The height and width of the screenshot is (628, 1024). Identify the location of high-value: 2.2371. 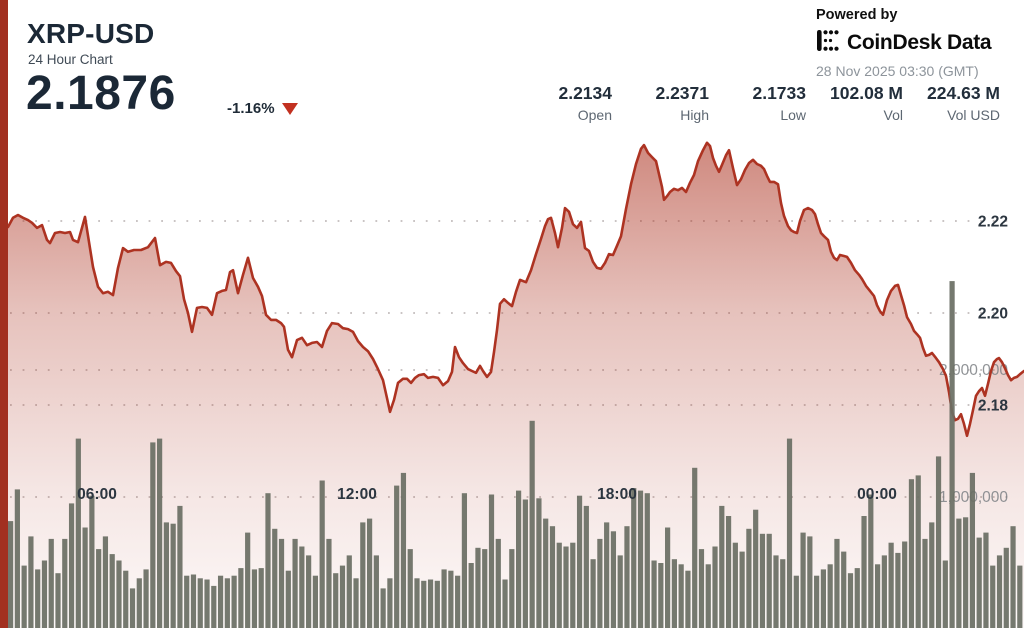
(682, 93).